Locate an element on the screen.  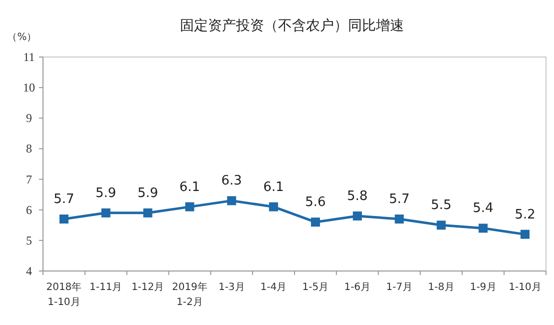
x-tick-label: 1-3月 is located at coordinates (231, 287).